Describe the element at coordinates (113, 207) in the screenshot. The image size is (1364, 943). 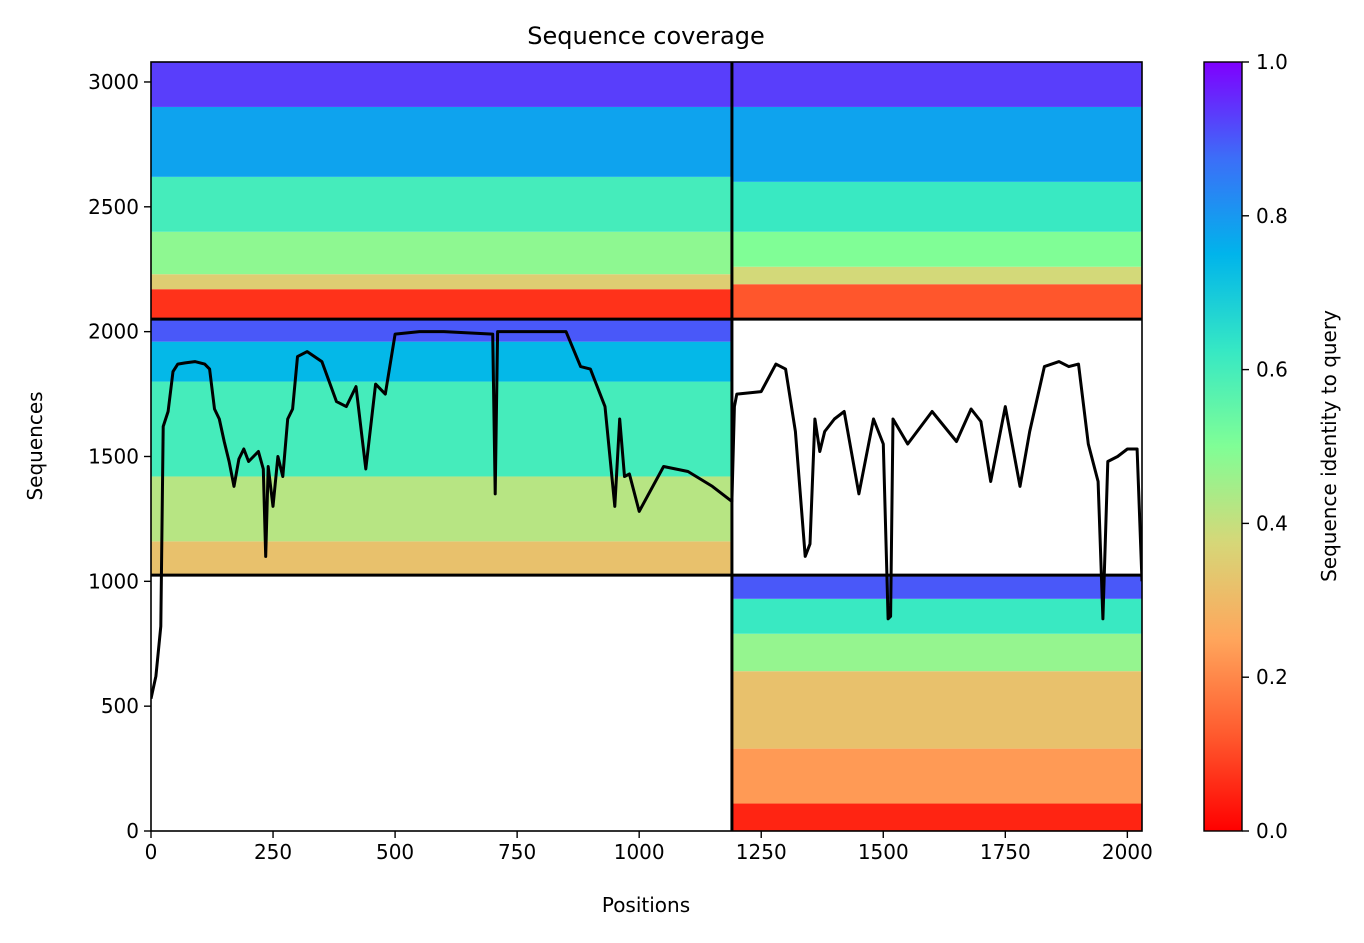
I see `y-tick-label: 2500` at that location.